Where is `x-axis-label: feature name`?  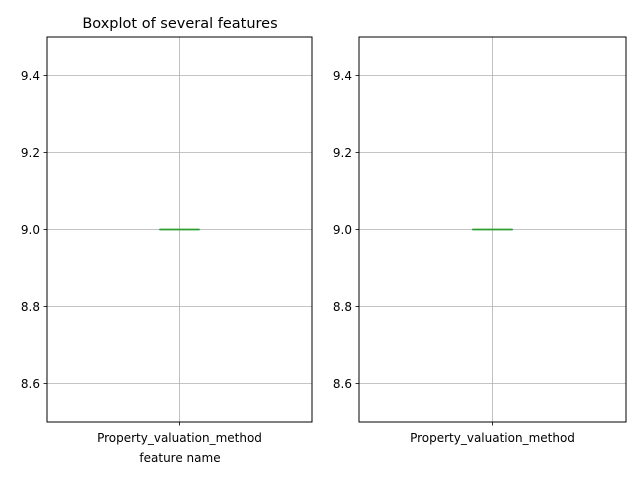 x-axis-label: feature name is located at coordinates (179, 458).